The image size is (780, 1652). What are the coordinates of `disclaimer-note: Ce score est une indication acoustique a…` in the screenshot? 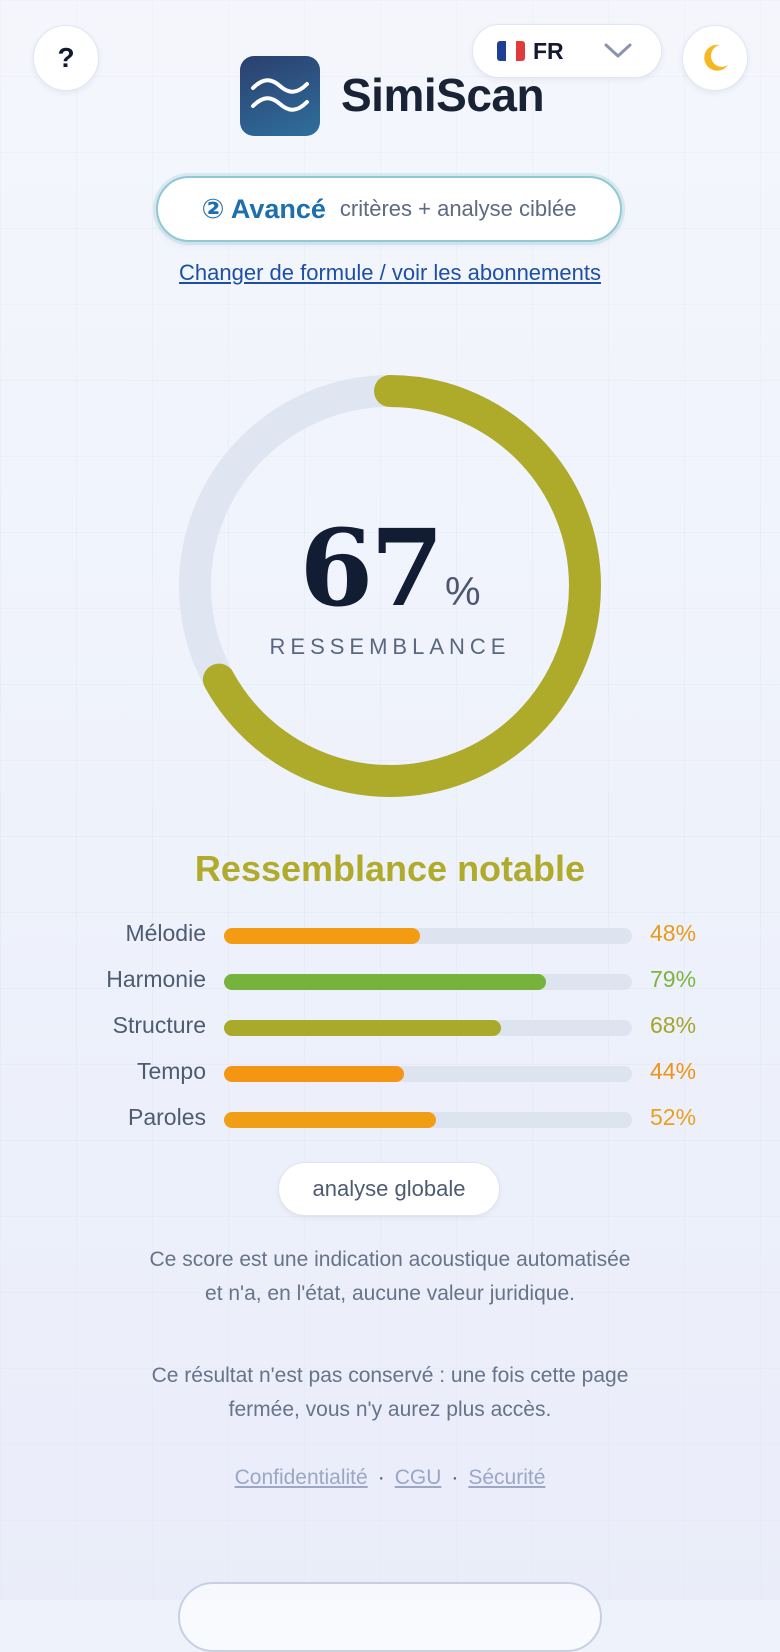 It's located at (390, 1277).